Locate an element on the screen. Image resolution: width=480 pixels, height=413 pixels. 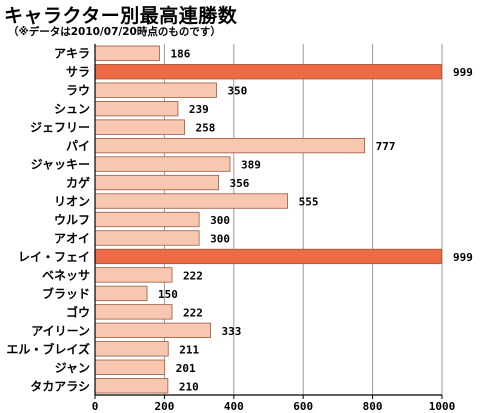
value-label: 777 is located at coordinates (386, 146).